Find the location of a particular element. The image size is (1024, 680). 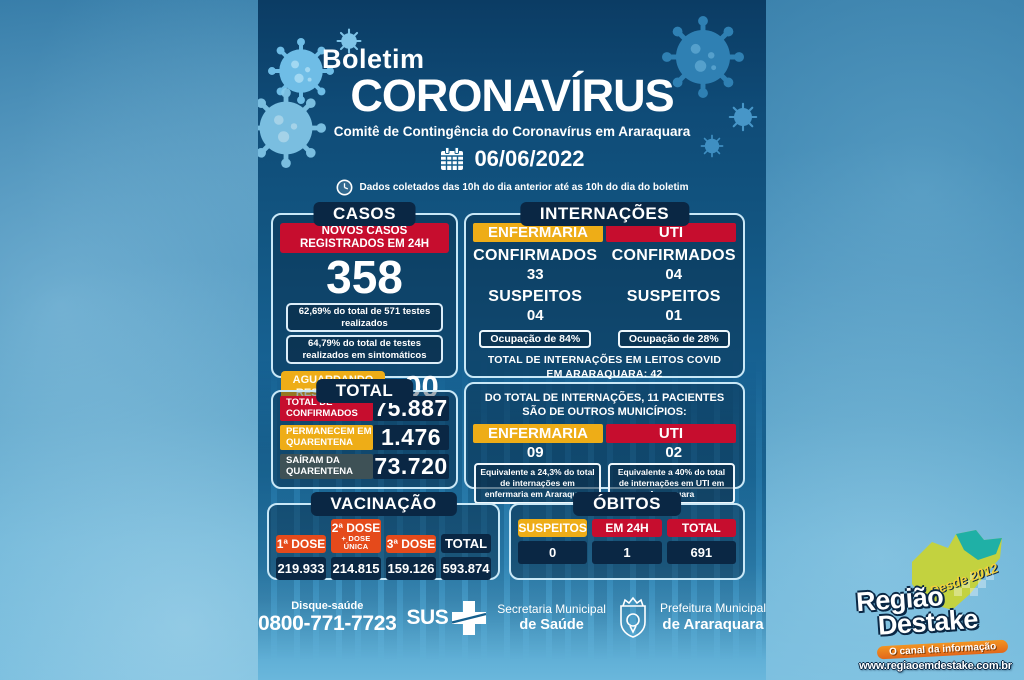

sus-logo: SUS is located at coordinates (447, 618).